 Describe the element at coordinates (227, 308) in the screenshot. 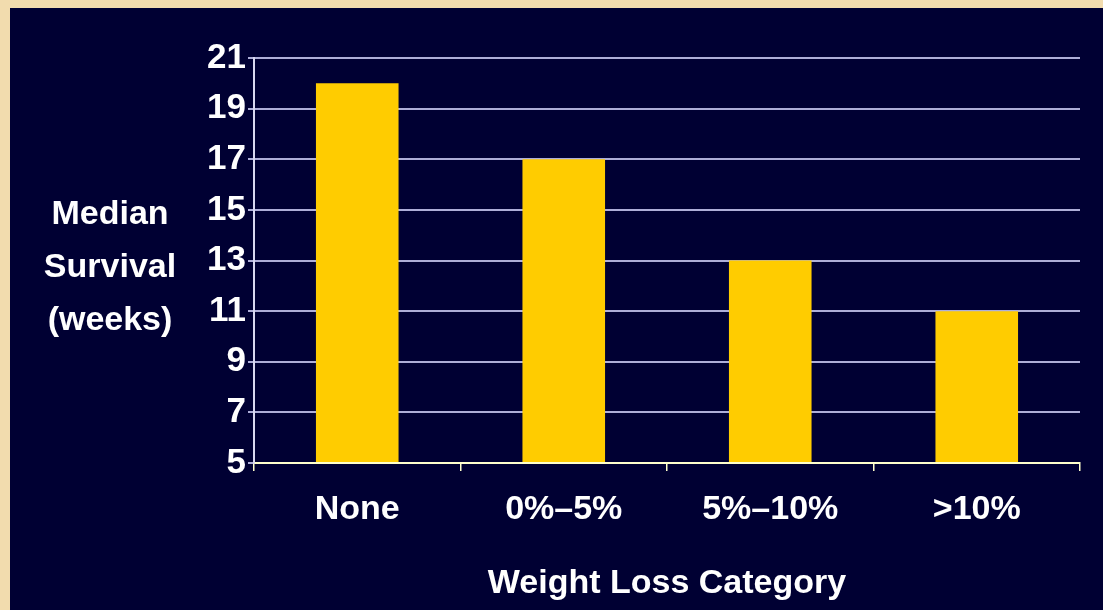

I see `y-tick-label: 11` at that location.